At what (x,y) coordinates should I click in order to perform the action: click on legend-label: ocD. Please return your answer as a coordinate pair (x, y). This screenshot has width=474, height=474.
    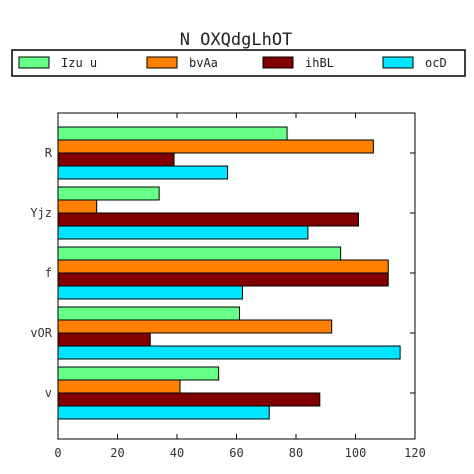
    Looking at the image, I should click on (436, 63).